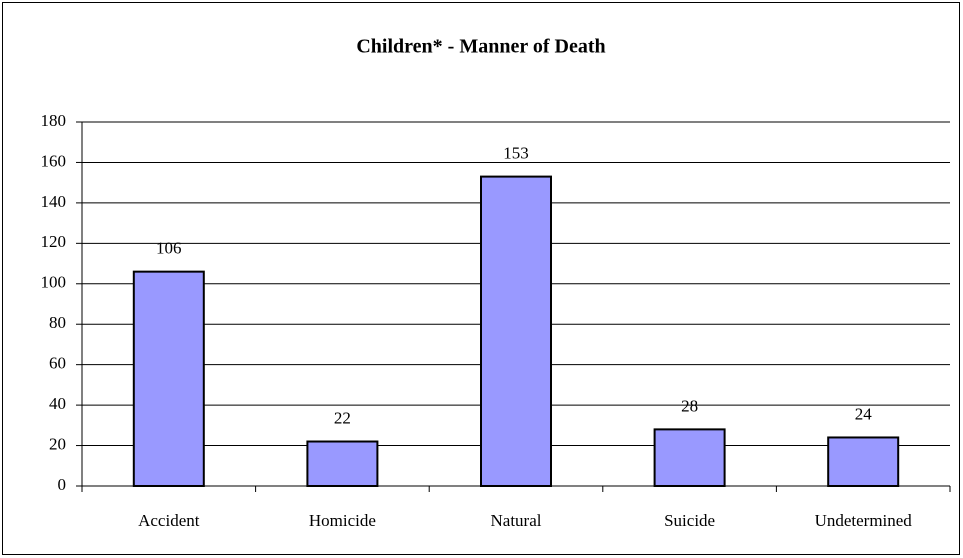 Image resolution: width=963 pixels, height=558 pixels. What do you see at coordinates (54, 120) in the screenshot?
I see `y-tick-label: 180` at bounding box center [54, 120].